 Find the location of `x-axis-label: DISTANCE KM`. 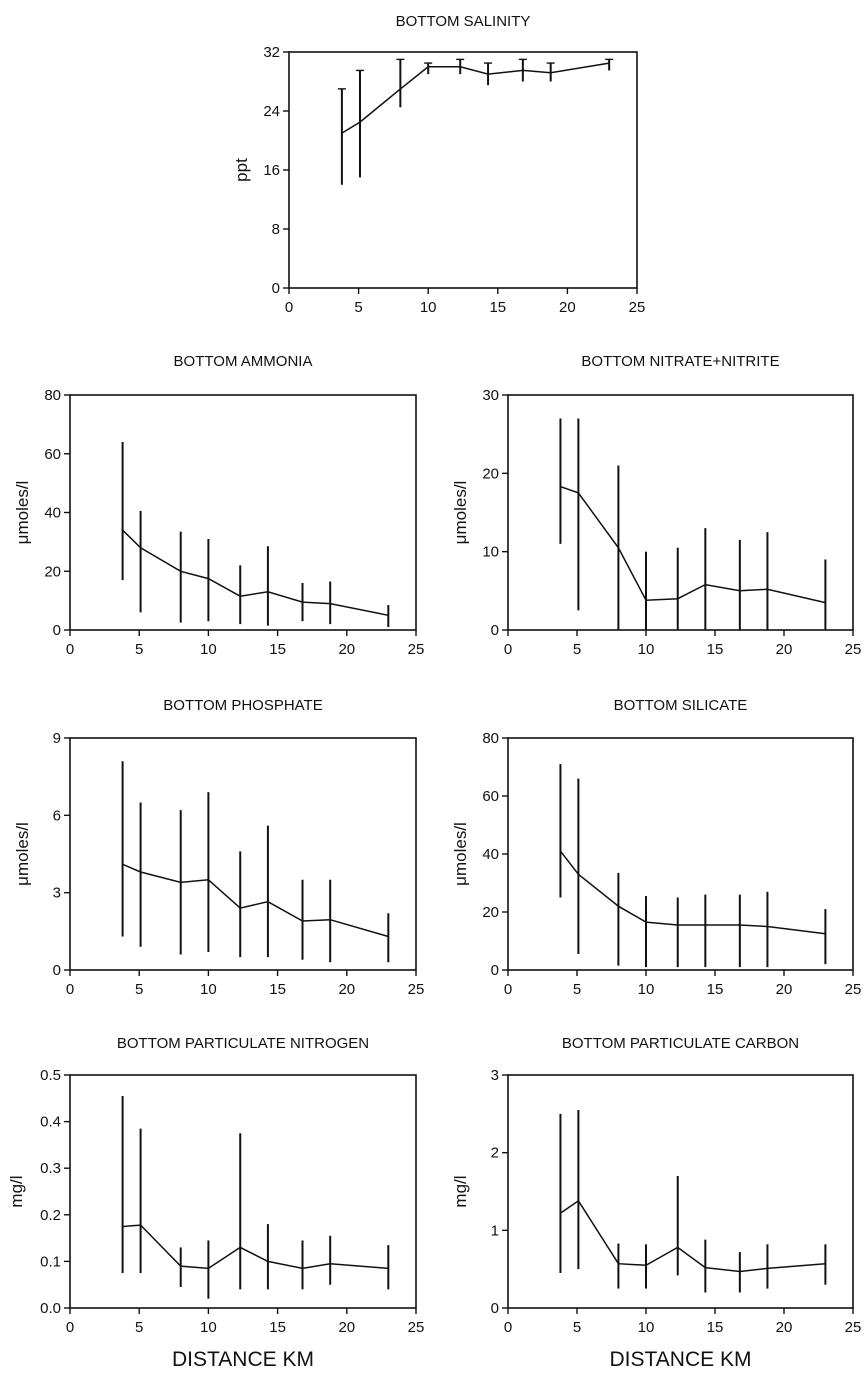

x-axis-label: DISTANCE KM is located at coordinates (243, 1359).